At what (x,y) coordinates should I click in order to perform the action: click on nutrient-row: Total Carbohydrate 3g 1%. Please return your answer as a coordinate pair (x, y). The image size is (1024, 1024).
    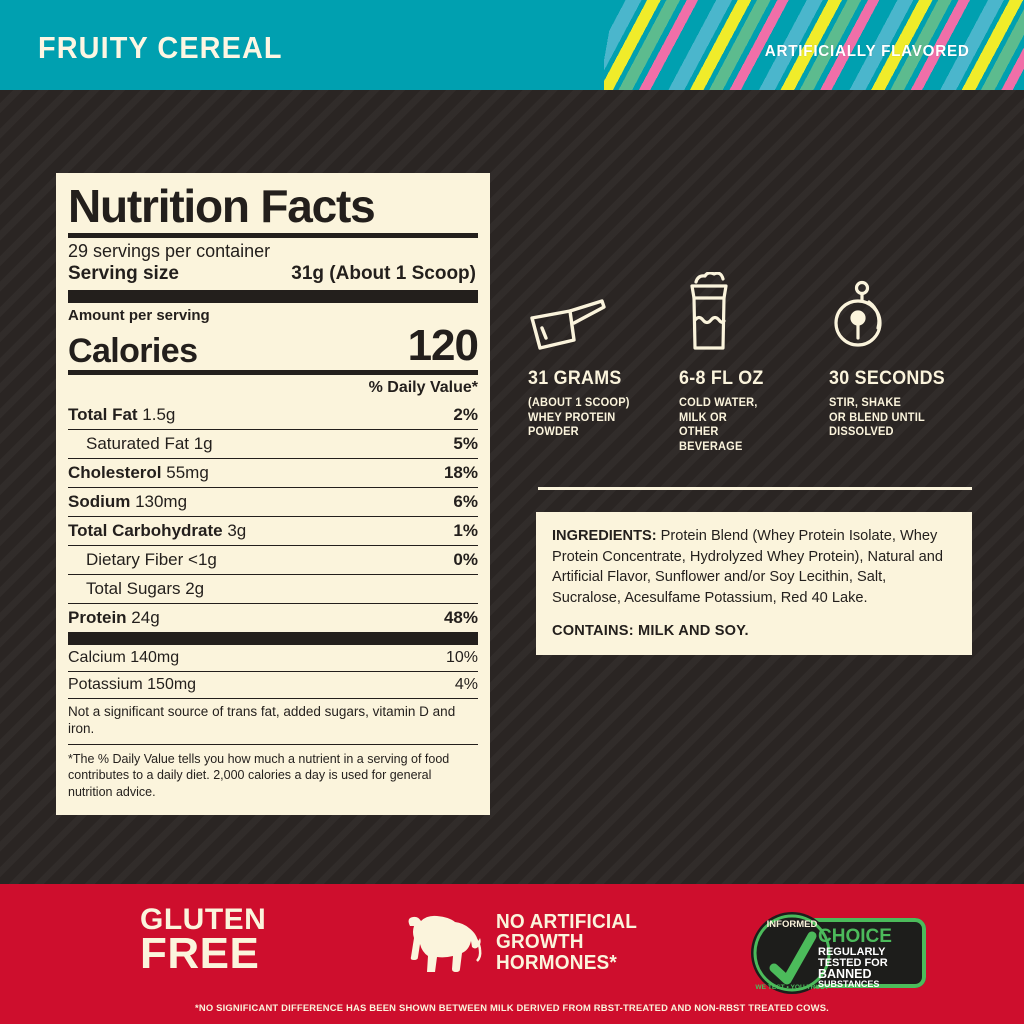
    Looking at the image, I should click on (273, 531).